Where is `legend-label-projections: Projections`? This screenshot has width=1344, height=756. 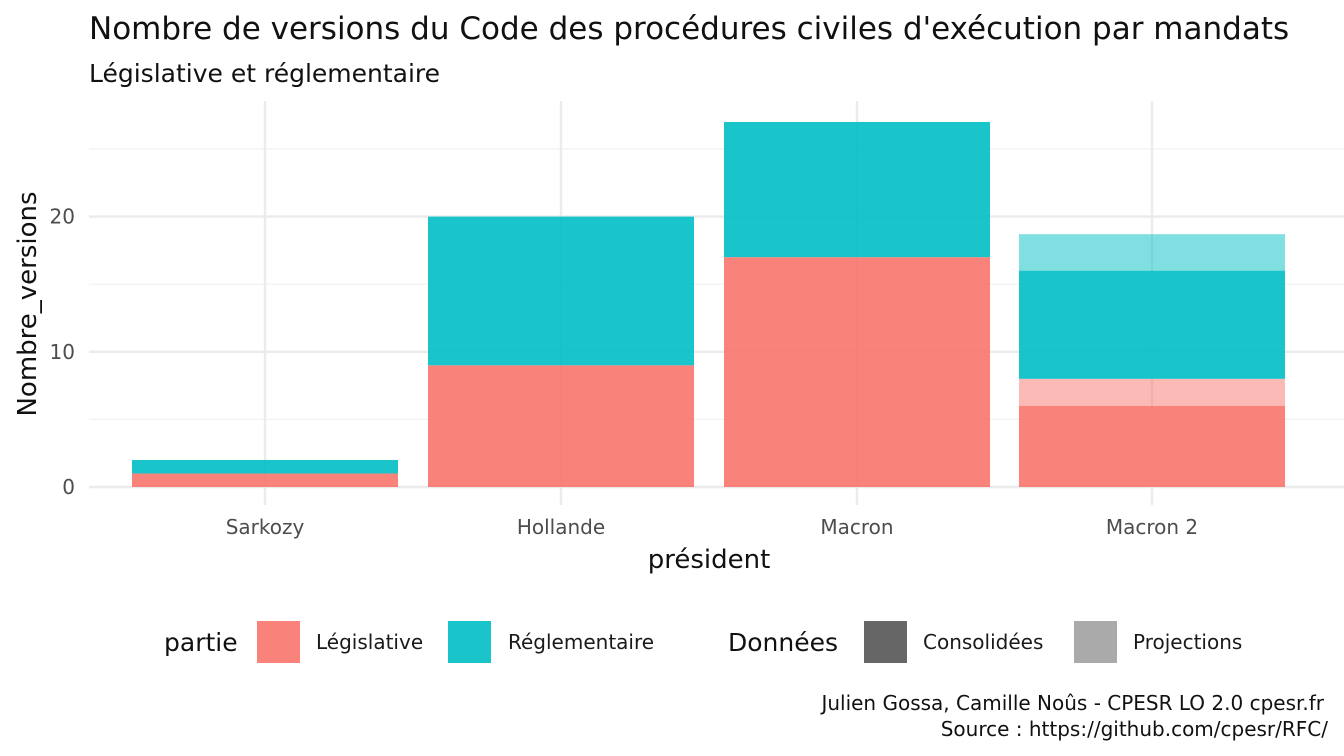 legend-label-projections: Projections is located at coordinates (1187, 642).